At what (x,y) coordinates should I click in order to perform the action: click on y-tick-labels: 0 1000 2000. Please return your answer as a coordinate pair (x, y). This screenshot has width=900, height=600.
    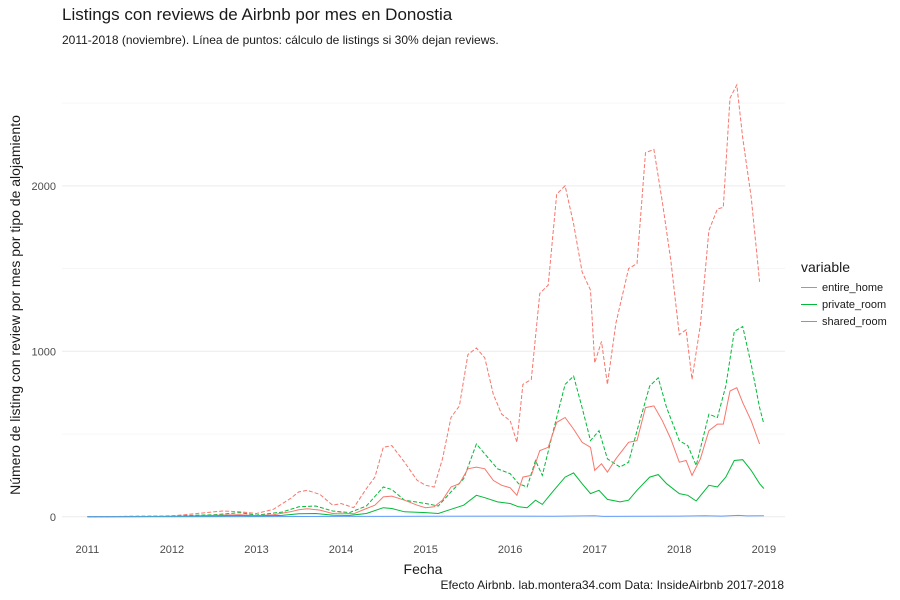
    Looking at the image, I should click on (44, 352).